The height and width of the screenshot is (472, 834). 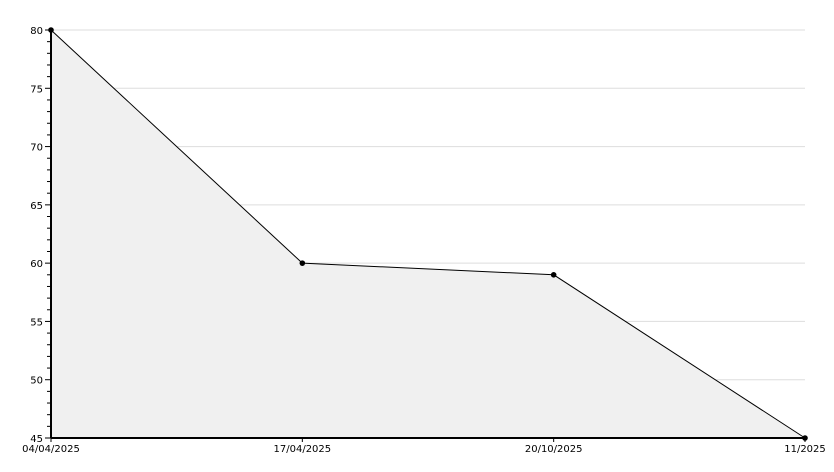 What do you see at coordinates (36, 206) in the screenshot?
I see `y-tick-label: 65` at bounding box center [36, 206].